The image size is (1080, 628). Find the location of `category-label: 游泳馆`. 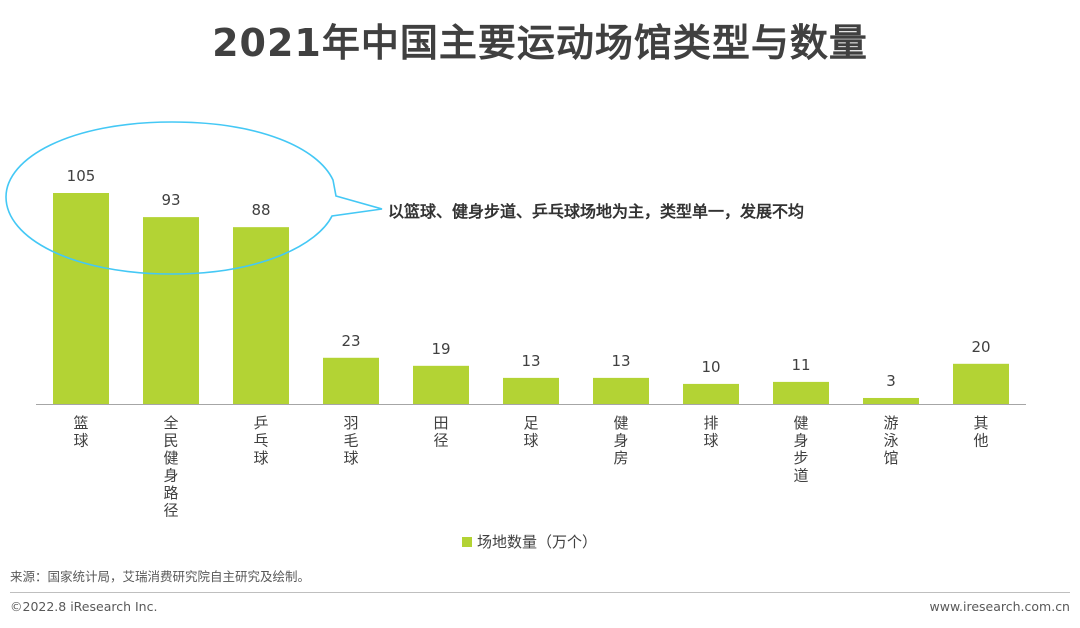

category-label: 游泳馆 is located at coordinates (890, 440).